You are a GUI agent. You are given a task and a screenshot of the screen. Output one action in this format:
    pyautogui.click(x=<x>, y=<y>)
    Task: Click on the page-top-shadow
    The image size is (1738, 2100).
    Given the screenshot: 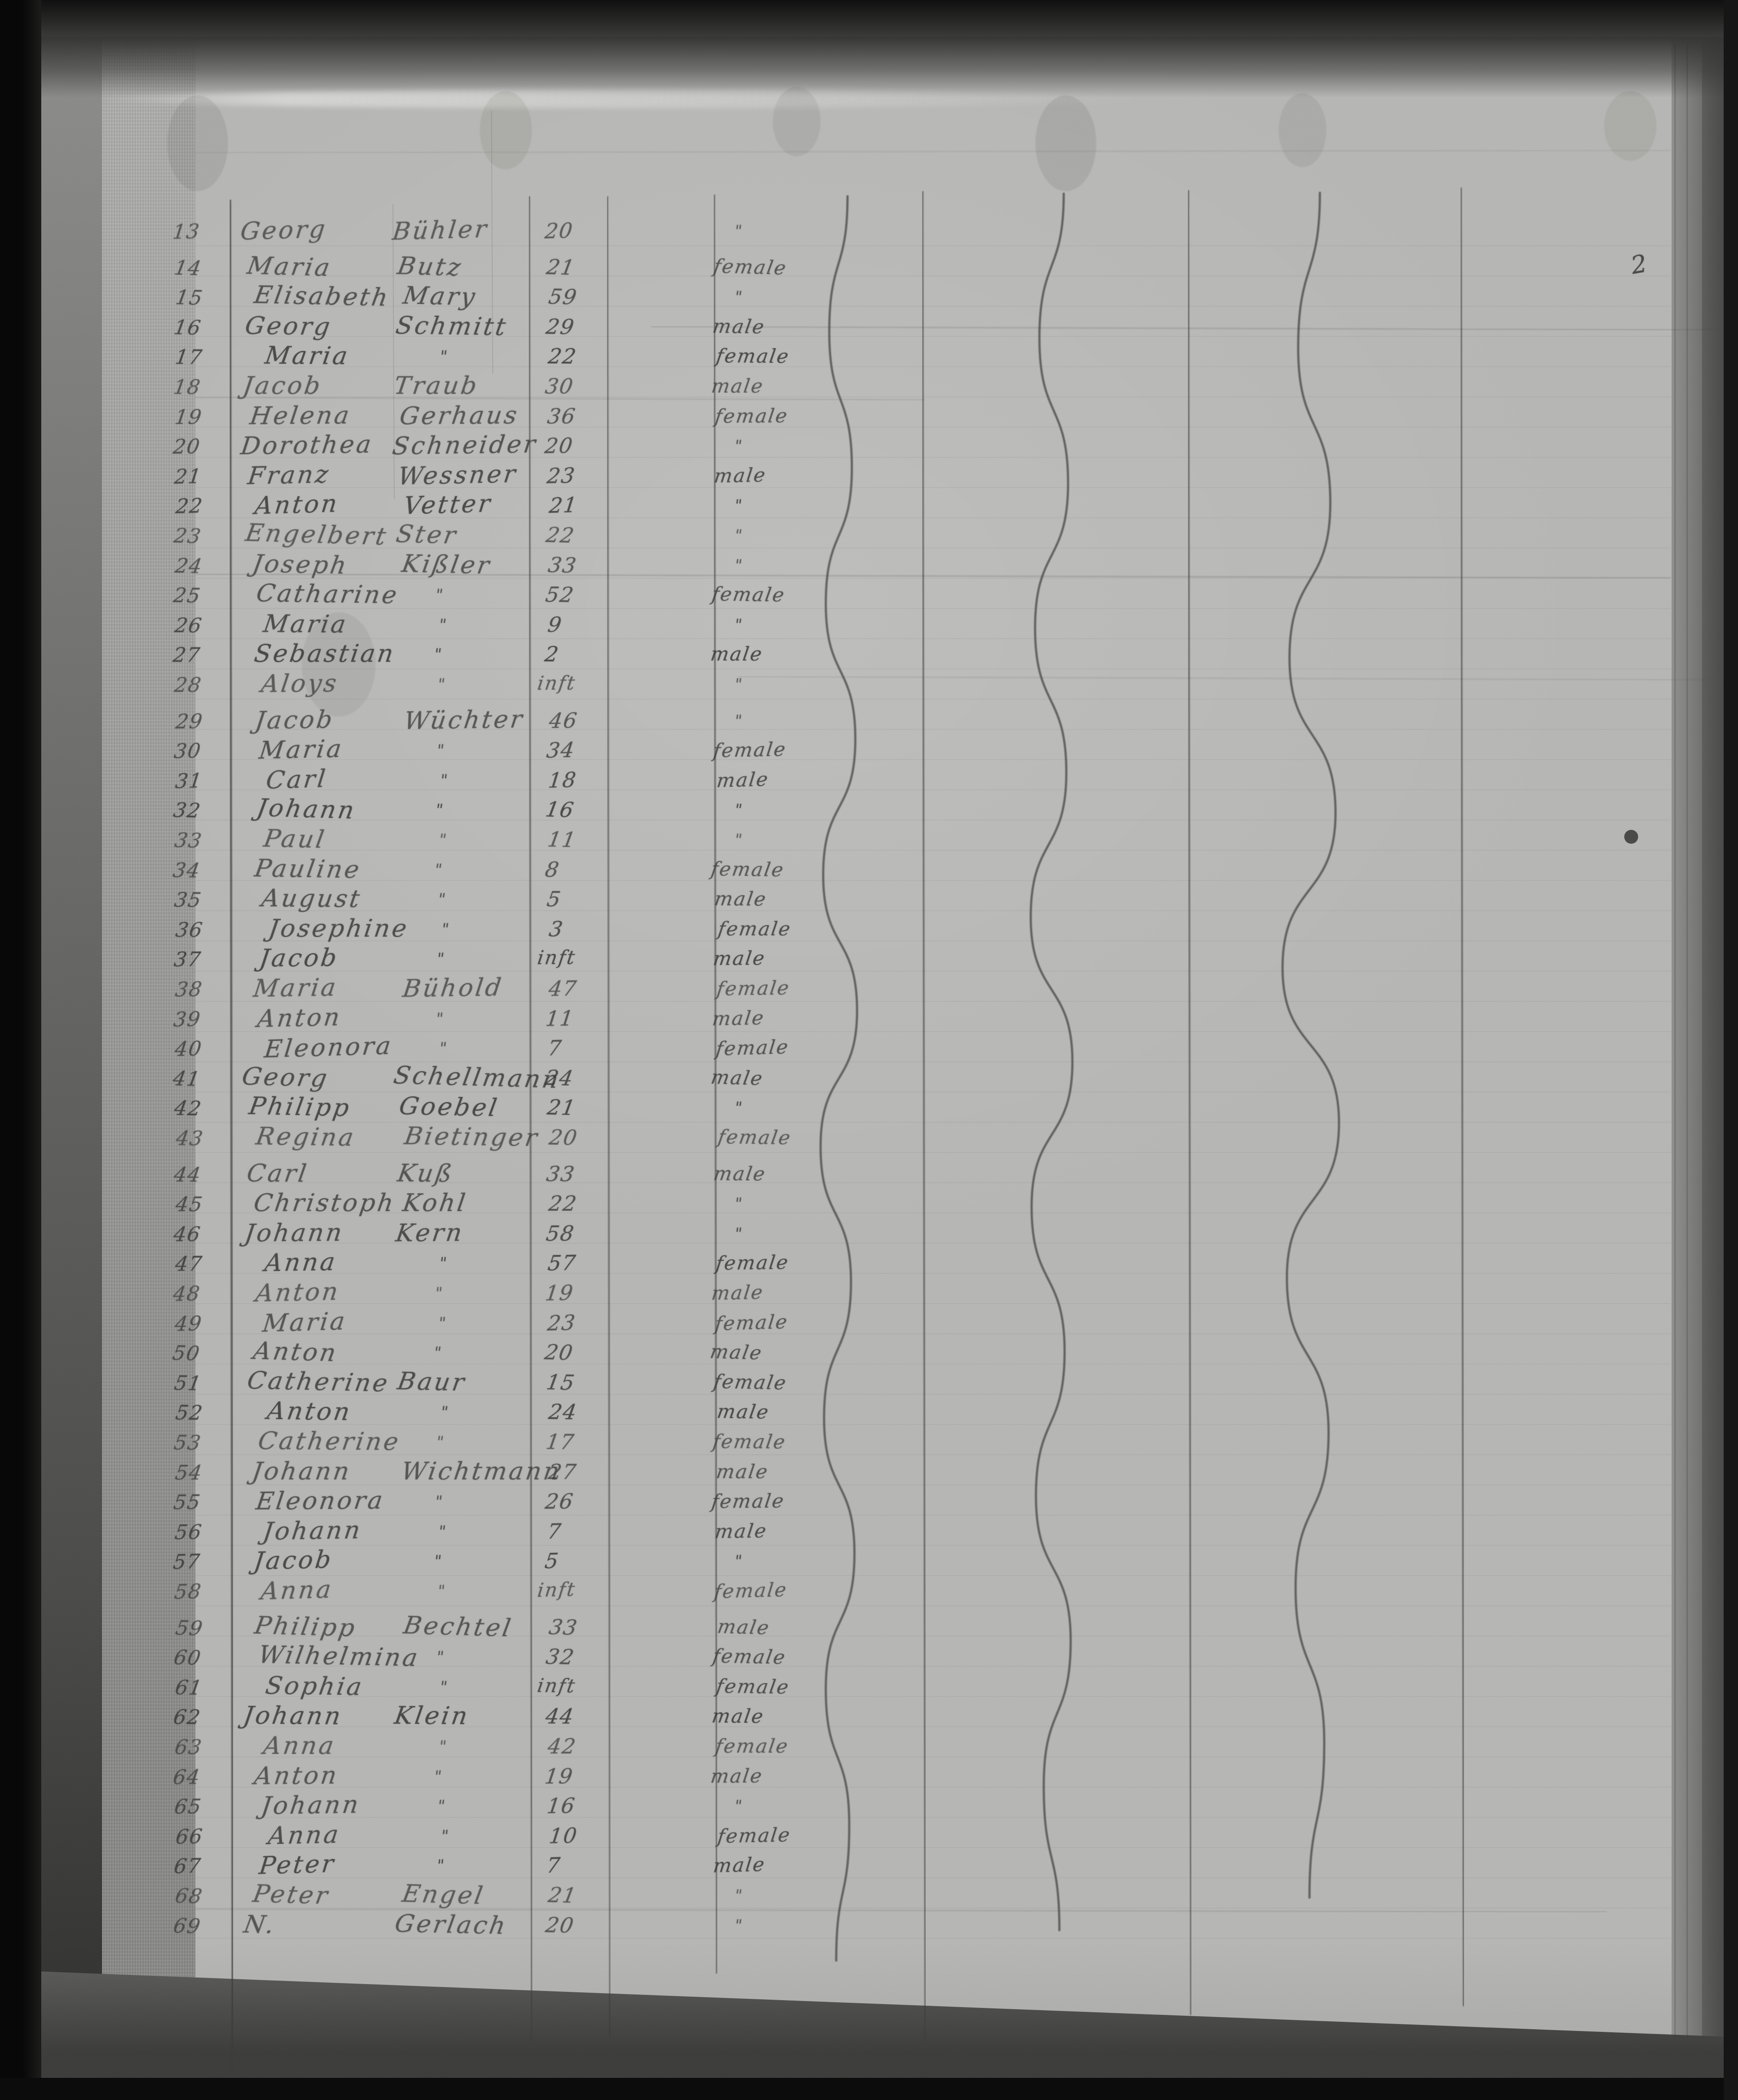 What is the action you would take?
    pyautogui.click(x=882, y=67)
    